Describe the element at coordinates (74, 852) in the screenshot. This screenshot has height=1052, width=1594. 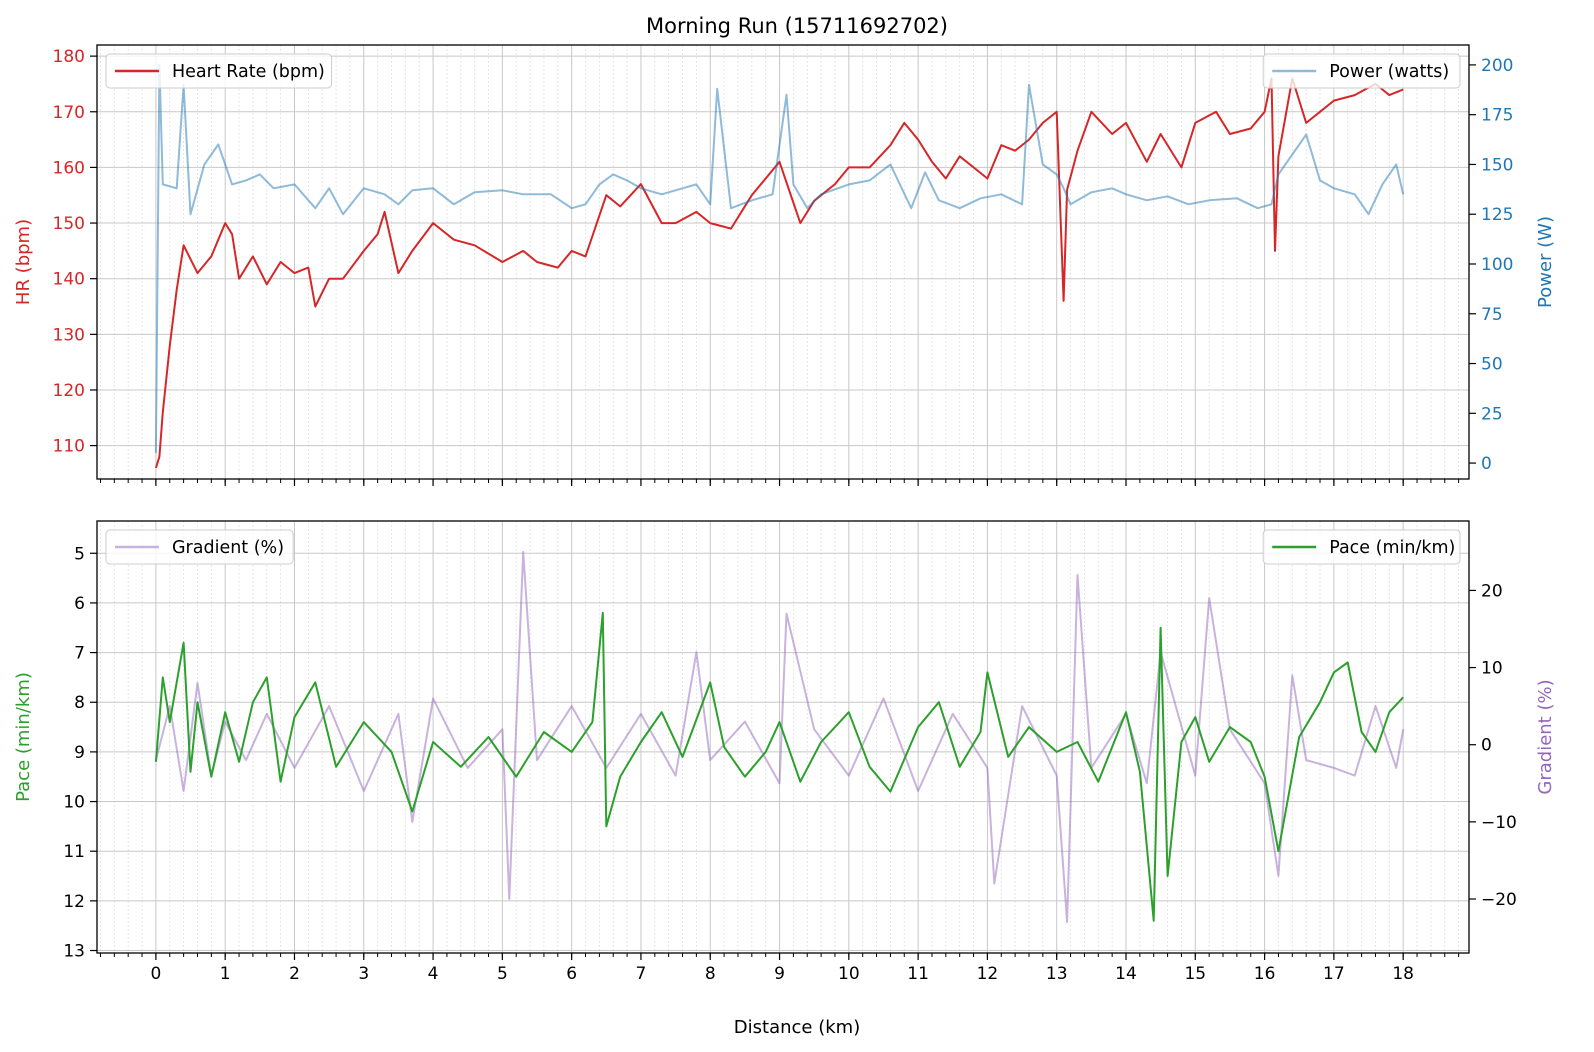
I see `y-left-tick-label: 11` at that location.